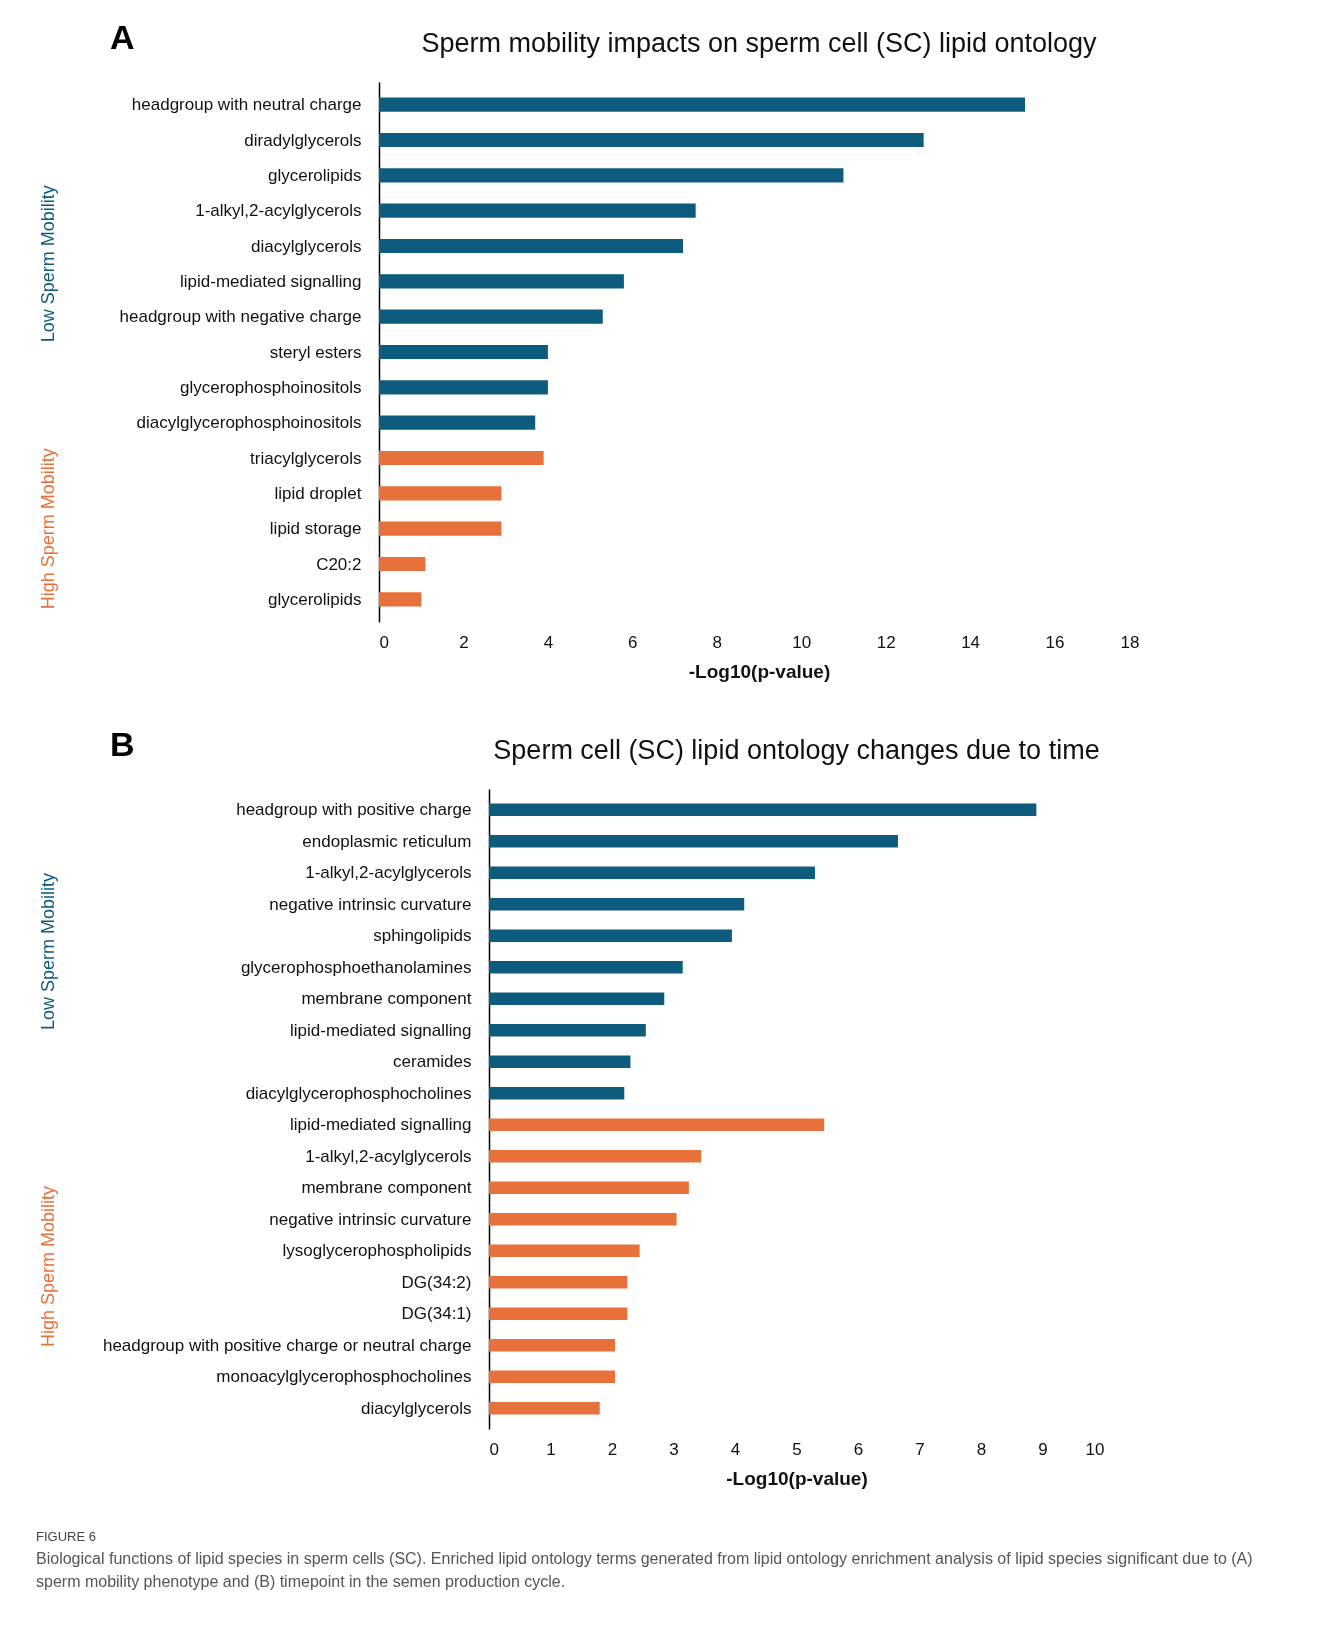 This screenshot has height=1652, width=1328. I want to click on y-tick-label: ceramides, so click(432, 1062).